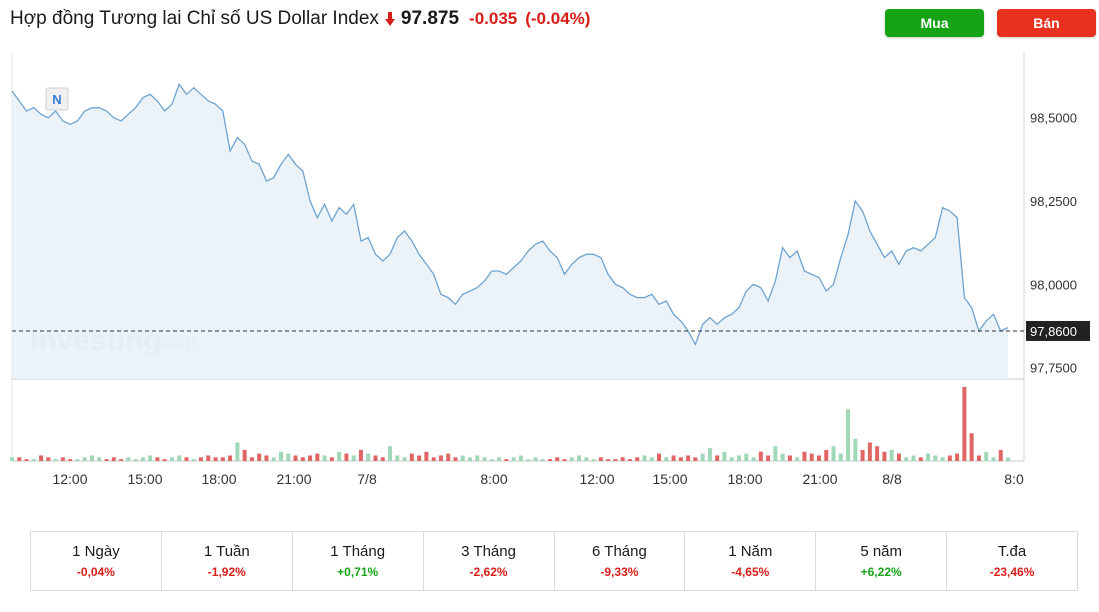 The image size is (1099, 612). I want to click on period-3m: 3 Tháng -2,62%, so click(489, 561).